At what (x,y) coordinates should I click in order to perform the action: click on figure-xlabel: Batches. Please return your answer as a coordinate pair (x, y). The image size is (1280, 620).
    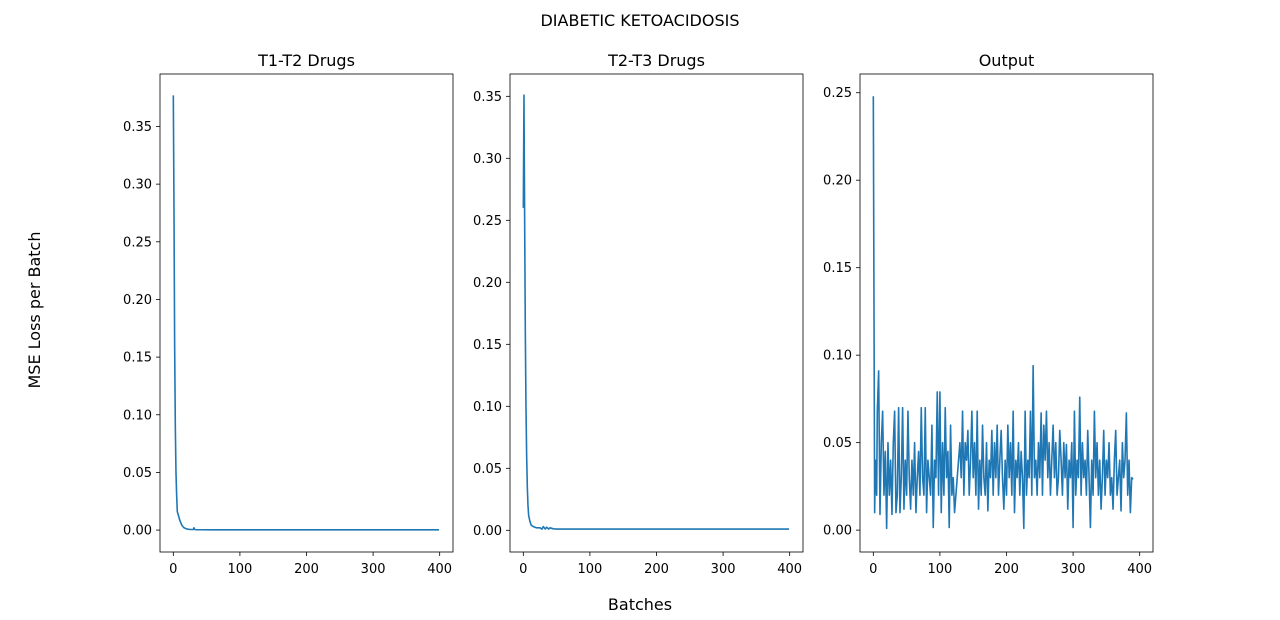
    Looking at the image, I should click on (640, 604).